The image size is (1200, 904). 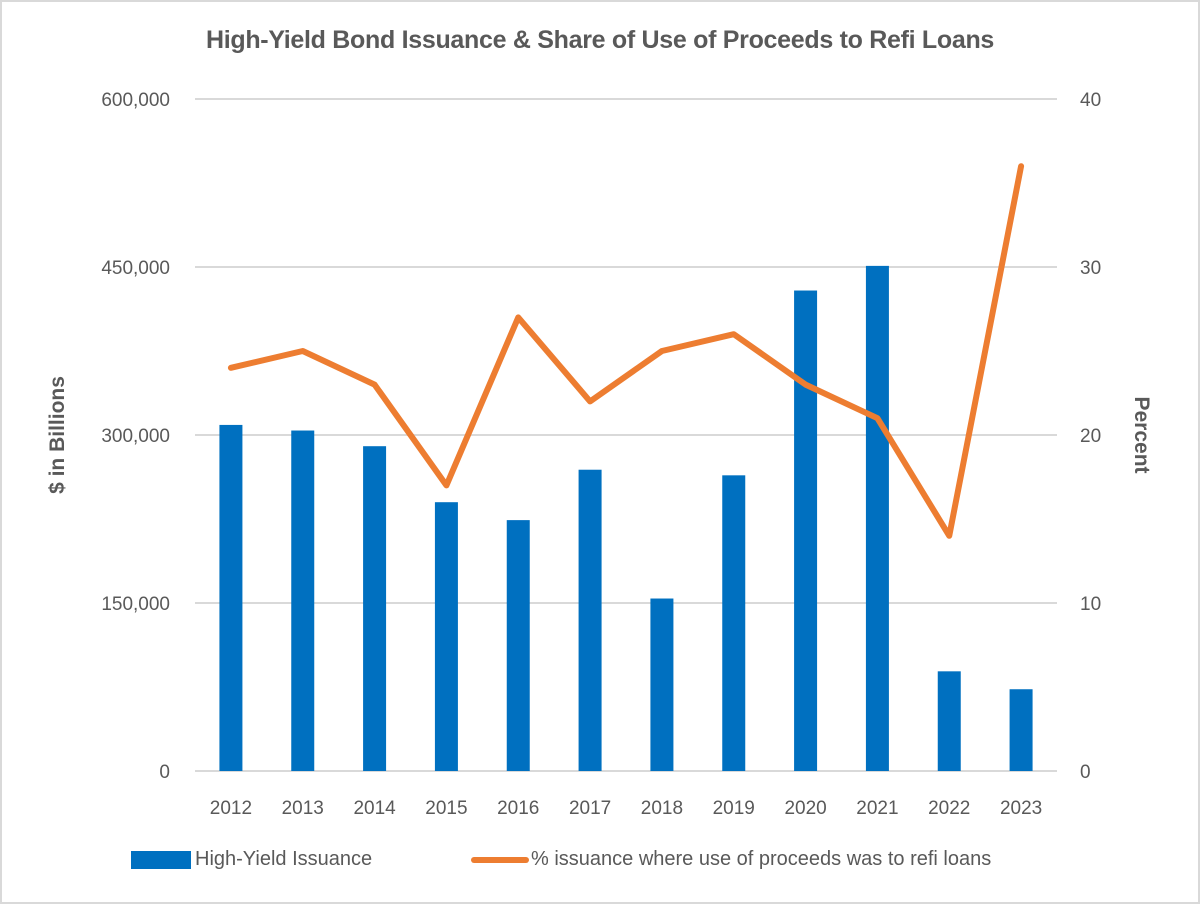 What do you see at coordinates (135, 268) in the screenshot?
I see `y-tick-label: 450,000` at bounding box center [135, 268].